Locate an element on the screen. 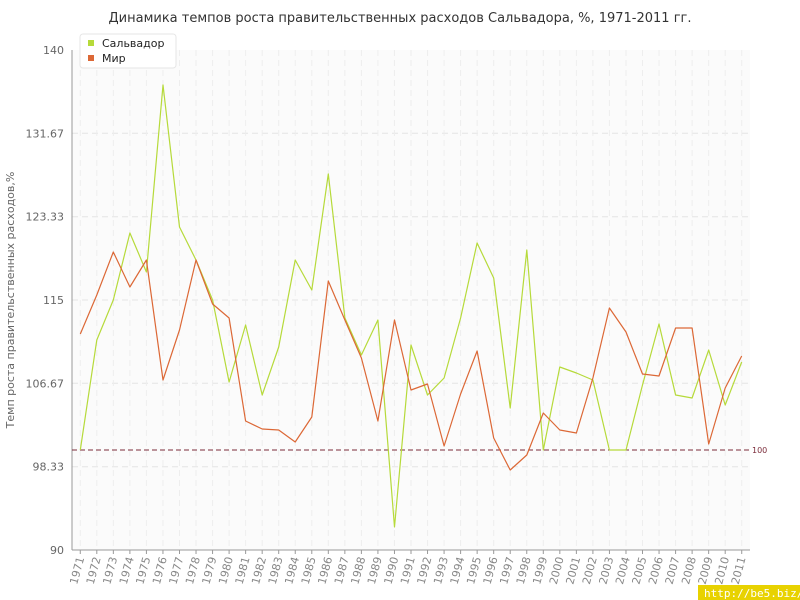 The height and width of the screenshot is (600, 800). legend-swatch-world is located at coordinates (91, 58).